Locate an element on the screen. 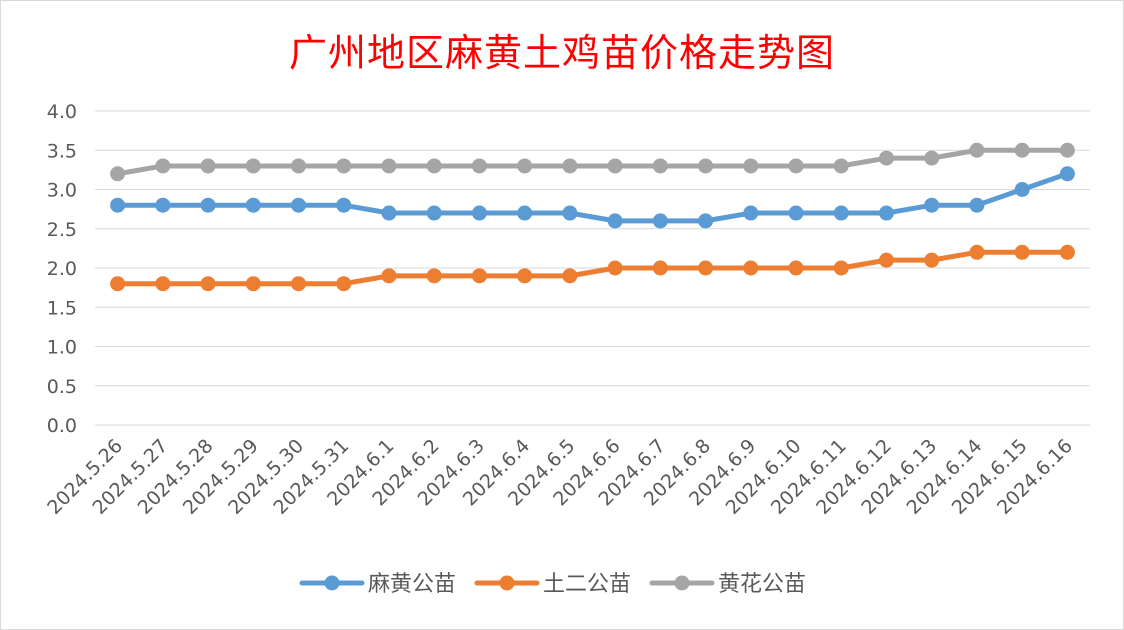  chart-title: 广州地区麻黄土鸡苗价格走势图 is located at coordinates (561, 53).